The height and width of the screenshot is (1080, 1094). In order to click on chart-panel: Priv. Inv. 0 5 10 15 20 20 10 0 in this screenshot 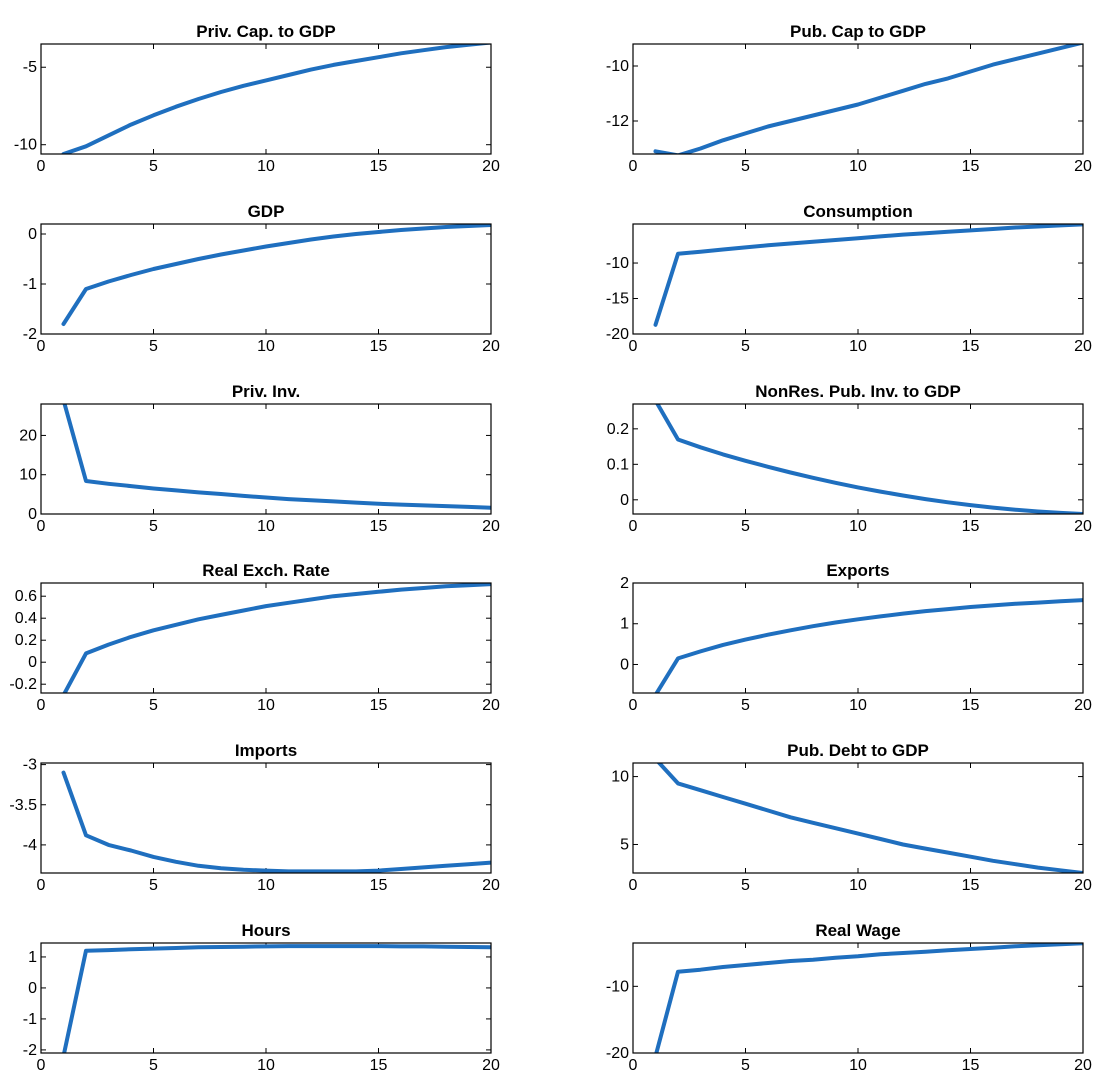, I will do `click(259, 458)`.